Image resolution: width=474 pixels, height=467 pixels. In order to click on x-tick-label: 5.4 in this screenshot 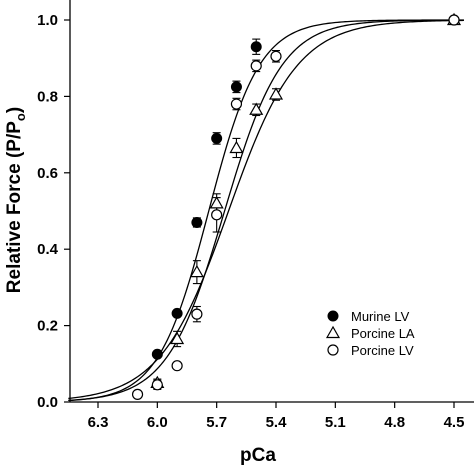, I will do `click(277, 422)`.